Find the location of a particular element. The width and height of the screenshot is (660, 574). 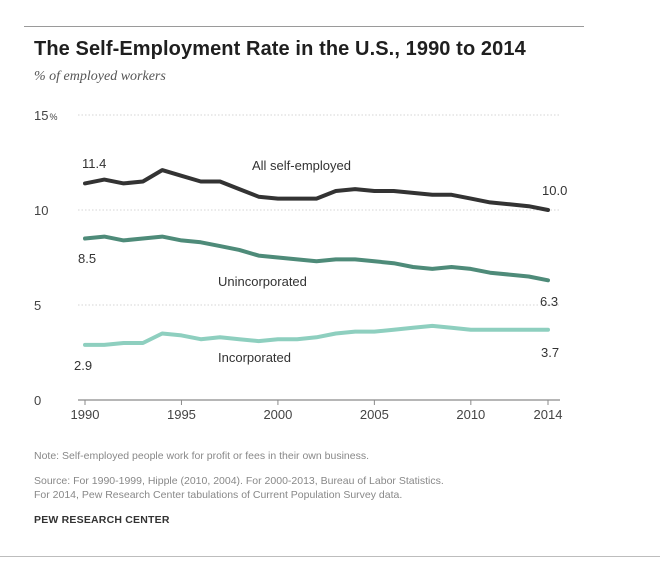

series-line-incorporated is located at coordinates (316, 335).